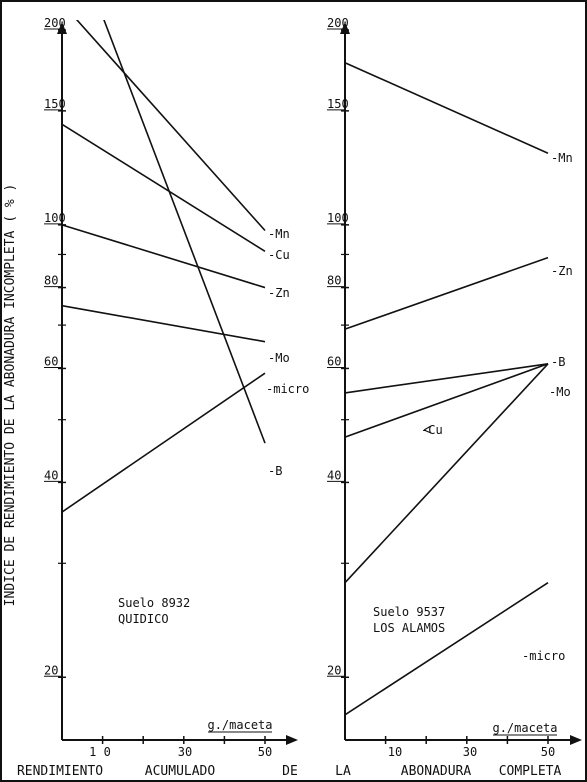  What do you see at coordinates (275, 471) in the screenshot?
I see `series-label-left: -B` at bounding box center [275, 471].